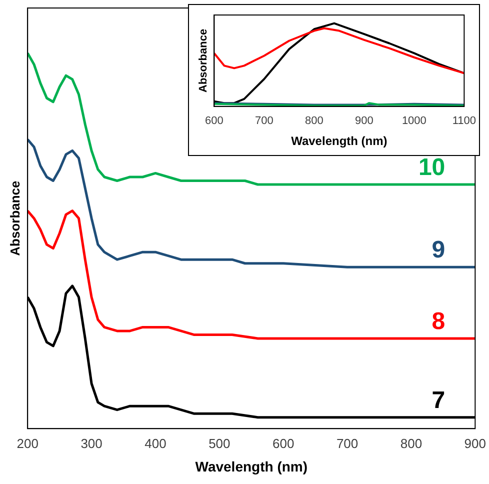 Image resolution: width=489 pixels, height=484 pixels. Describe the element at coordinates (219, 443) in the screenshot. I see `x-tick-label: 500` at that location.